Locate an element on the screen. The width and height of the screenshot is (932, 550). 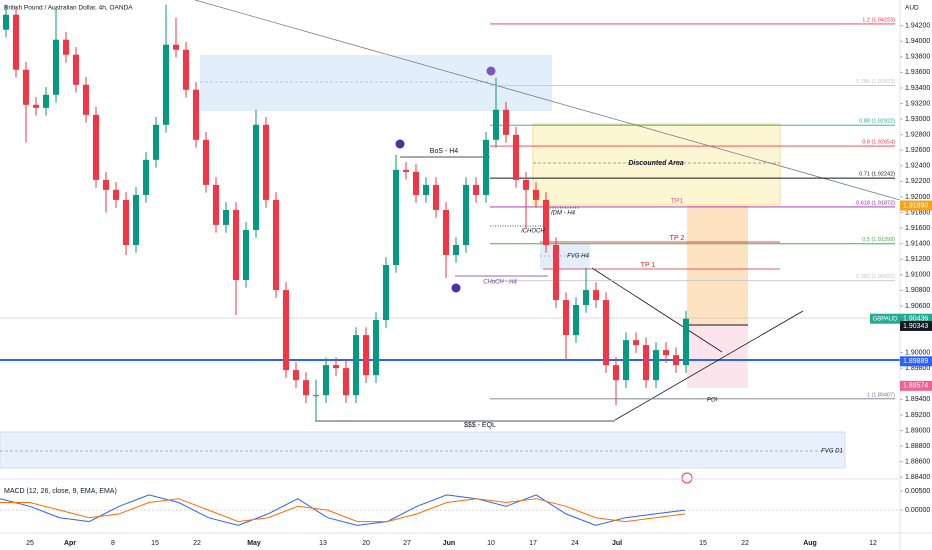
y-tick-label: 1.92000 is located at coordinates (917, 197).